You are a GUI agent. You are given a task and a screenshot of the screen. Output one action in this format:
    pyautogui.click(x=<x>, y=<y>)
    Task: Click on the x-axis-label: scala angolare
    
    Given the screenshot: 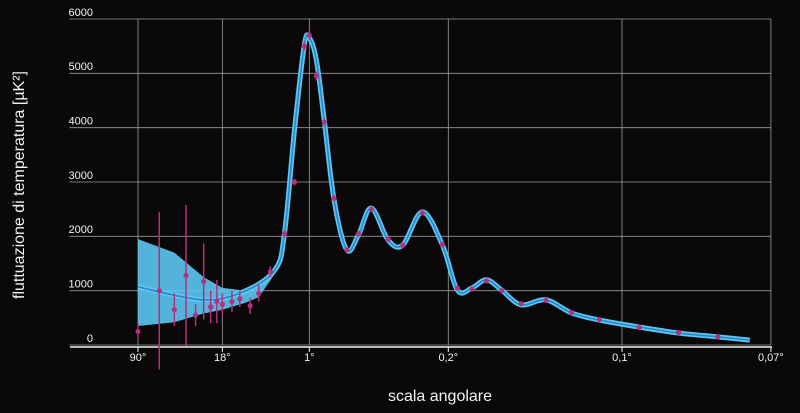 What is the action you would take?
    pyautogui.click(x=440, y=396)
    